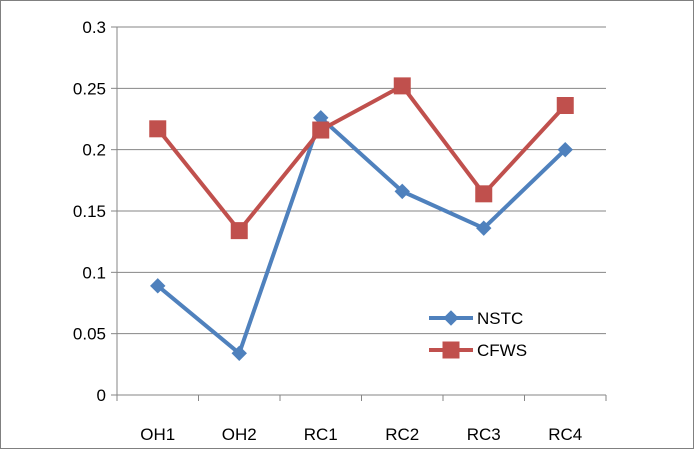 The width and height of the screenshot is (694, 449). I want to click on legend-marker-cfws, so click(451, 350).